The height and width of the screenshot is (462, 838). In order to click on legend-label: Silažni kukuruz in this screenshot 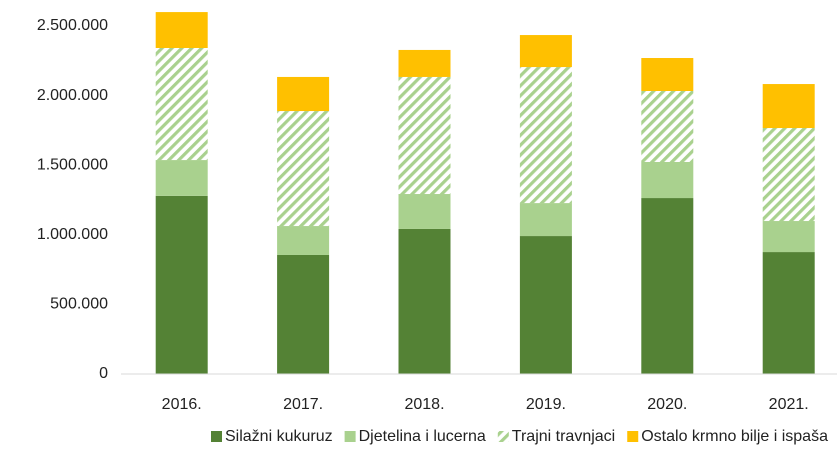, I will do `click(279, 436)`.